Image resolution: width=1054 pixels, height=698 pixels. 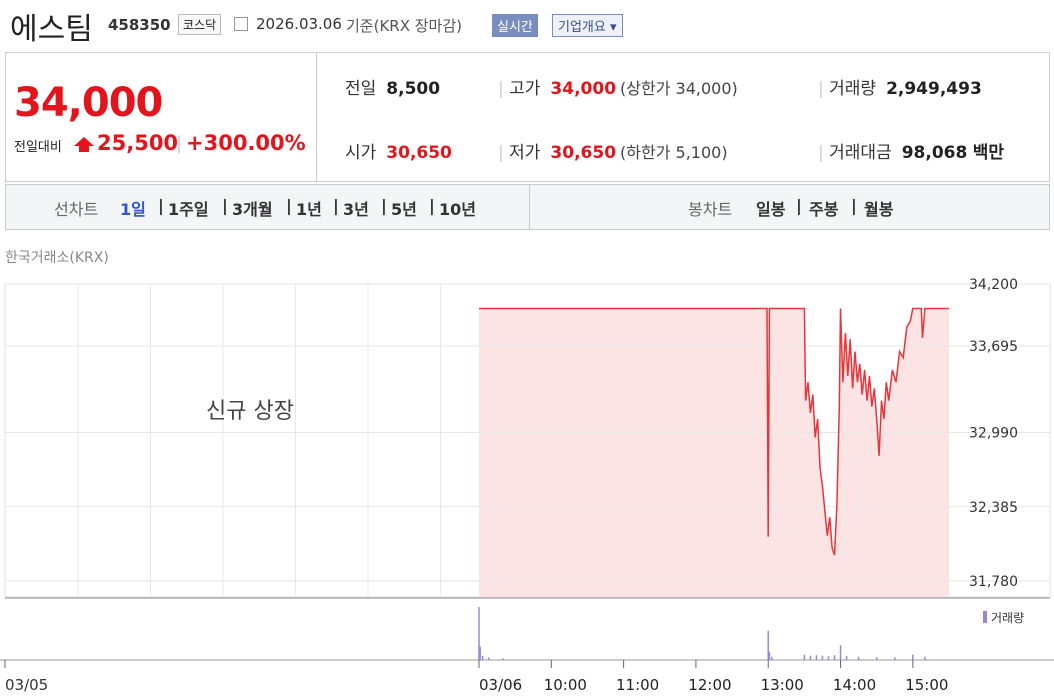 I want to click on volume-legend-swatch, so click(x=985, y=617).